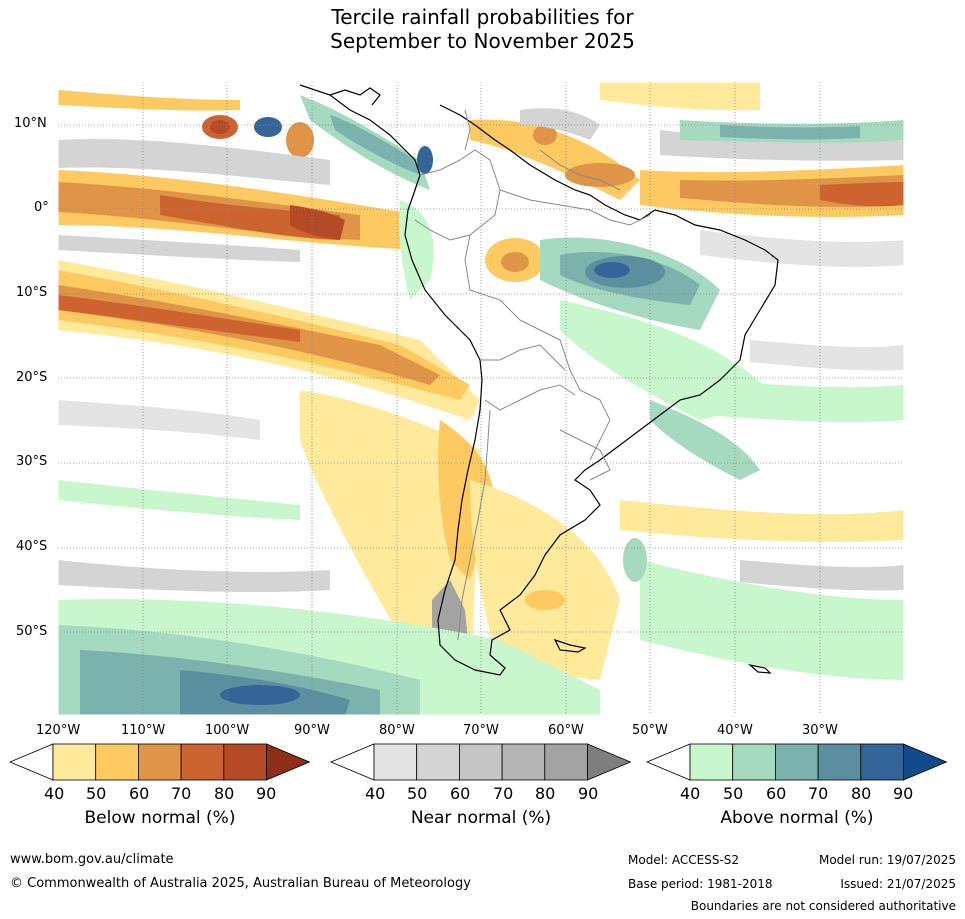 The width and height of the screenshot is (965, 919). What do you see at coordinates (861, 793) in the screenshot?
I see `cb3-tick-80: 80` at bounding box center [861, 793].